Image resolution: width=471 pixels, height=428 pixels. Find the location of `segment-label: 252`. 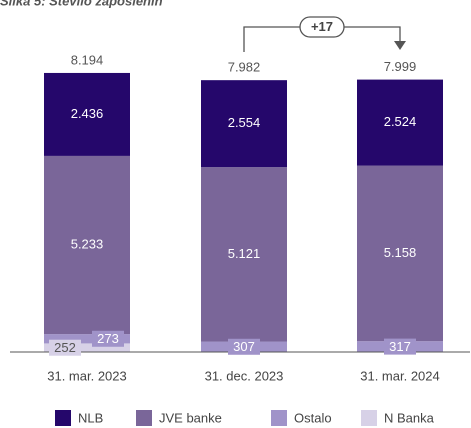

segment-label: 252 is located at coordinates (65, 347).